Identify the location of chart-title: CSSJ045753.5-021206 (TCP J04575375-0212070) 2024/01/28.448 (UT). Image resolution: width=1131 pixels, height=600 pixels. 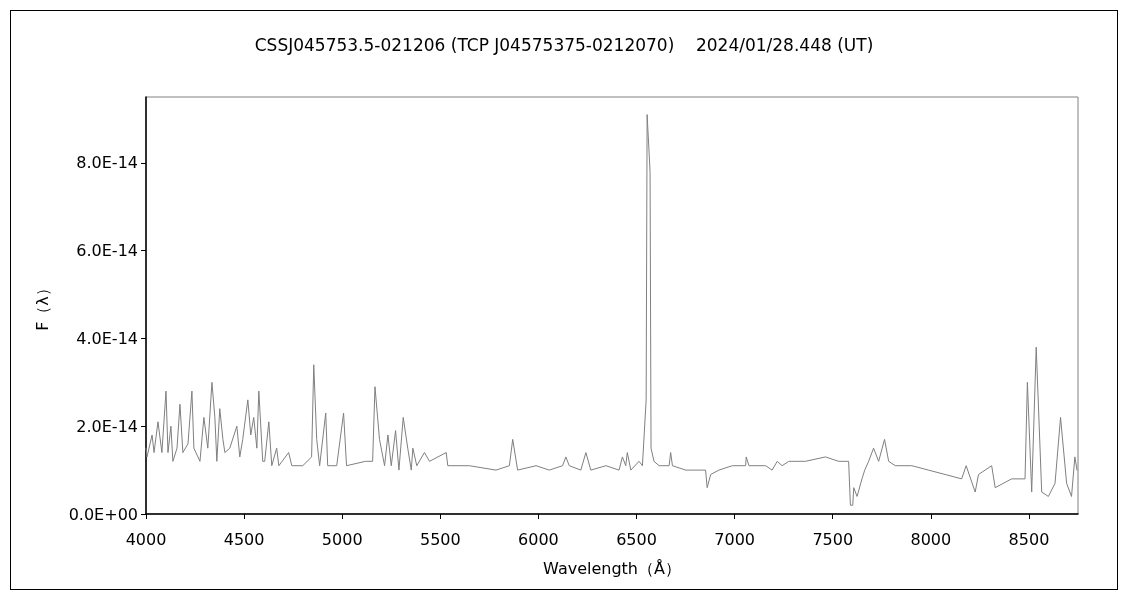
(564, 44).